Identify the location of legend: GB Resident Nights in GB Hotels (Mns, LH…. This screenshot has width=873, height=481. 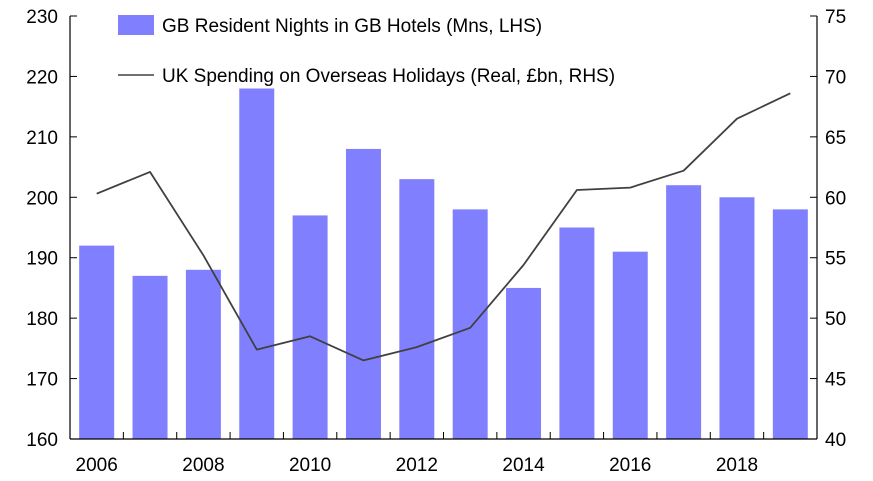
(366, 51).